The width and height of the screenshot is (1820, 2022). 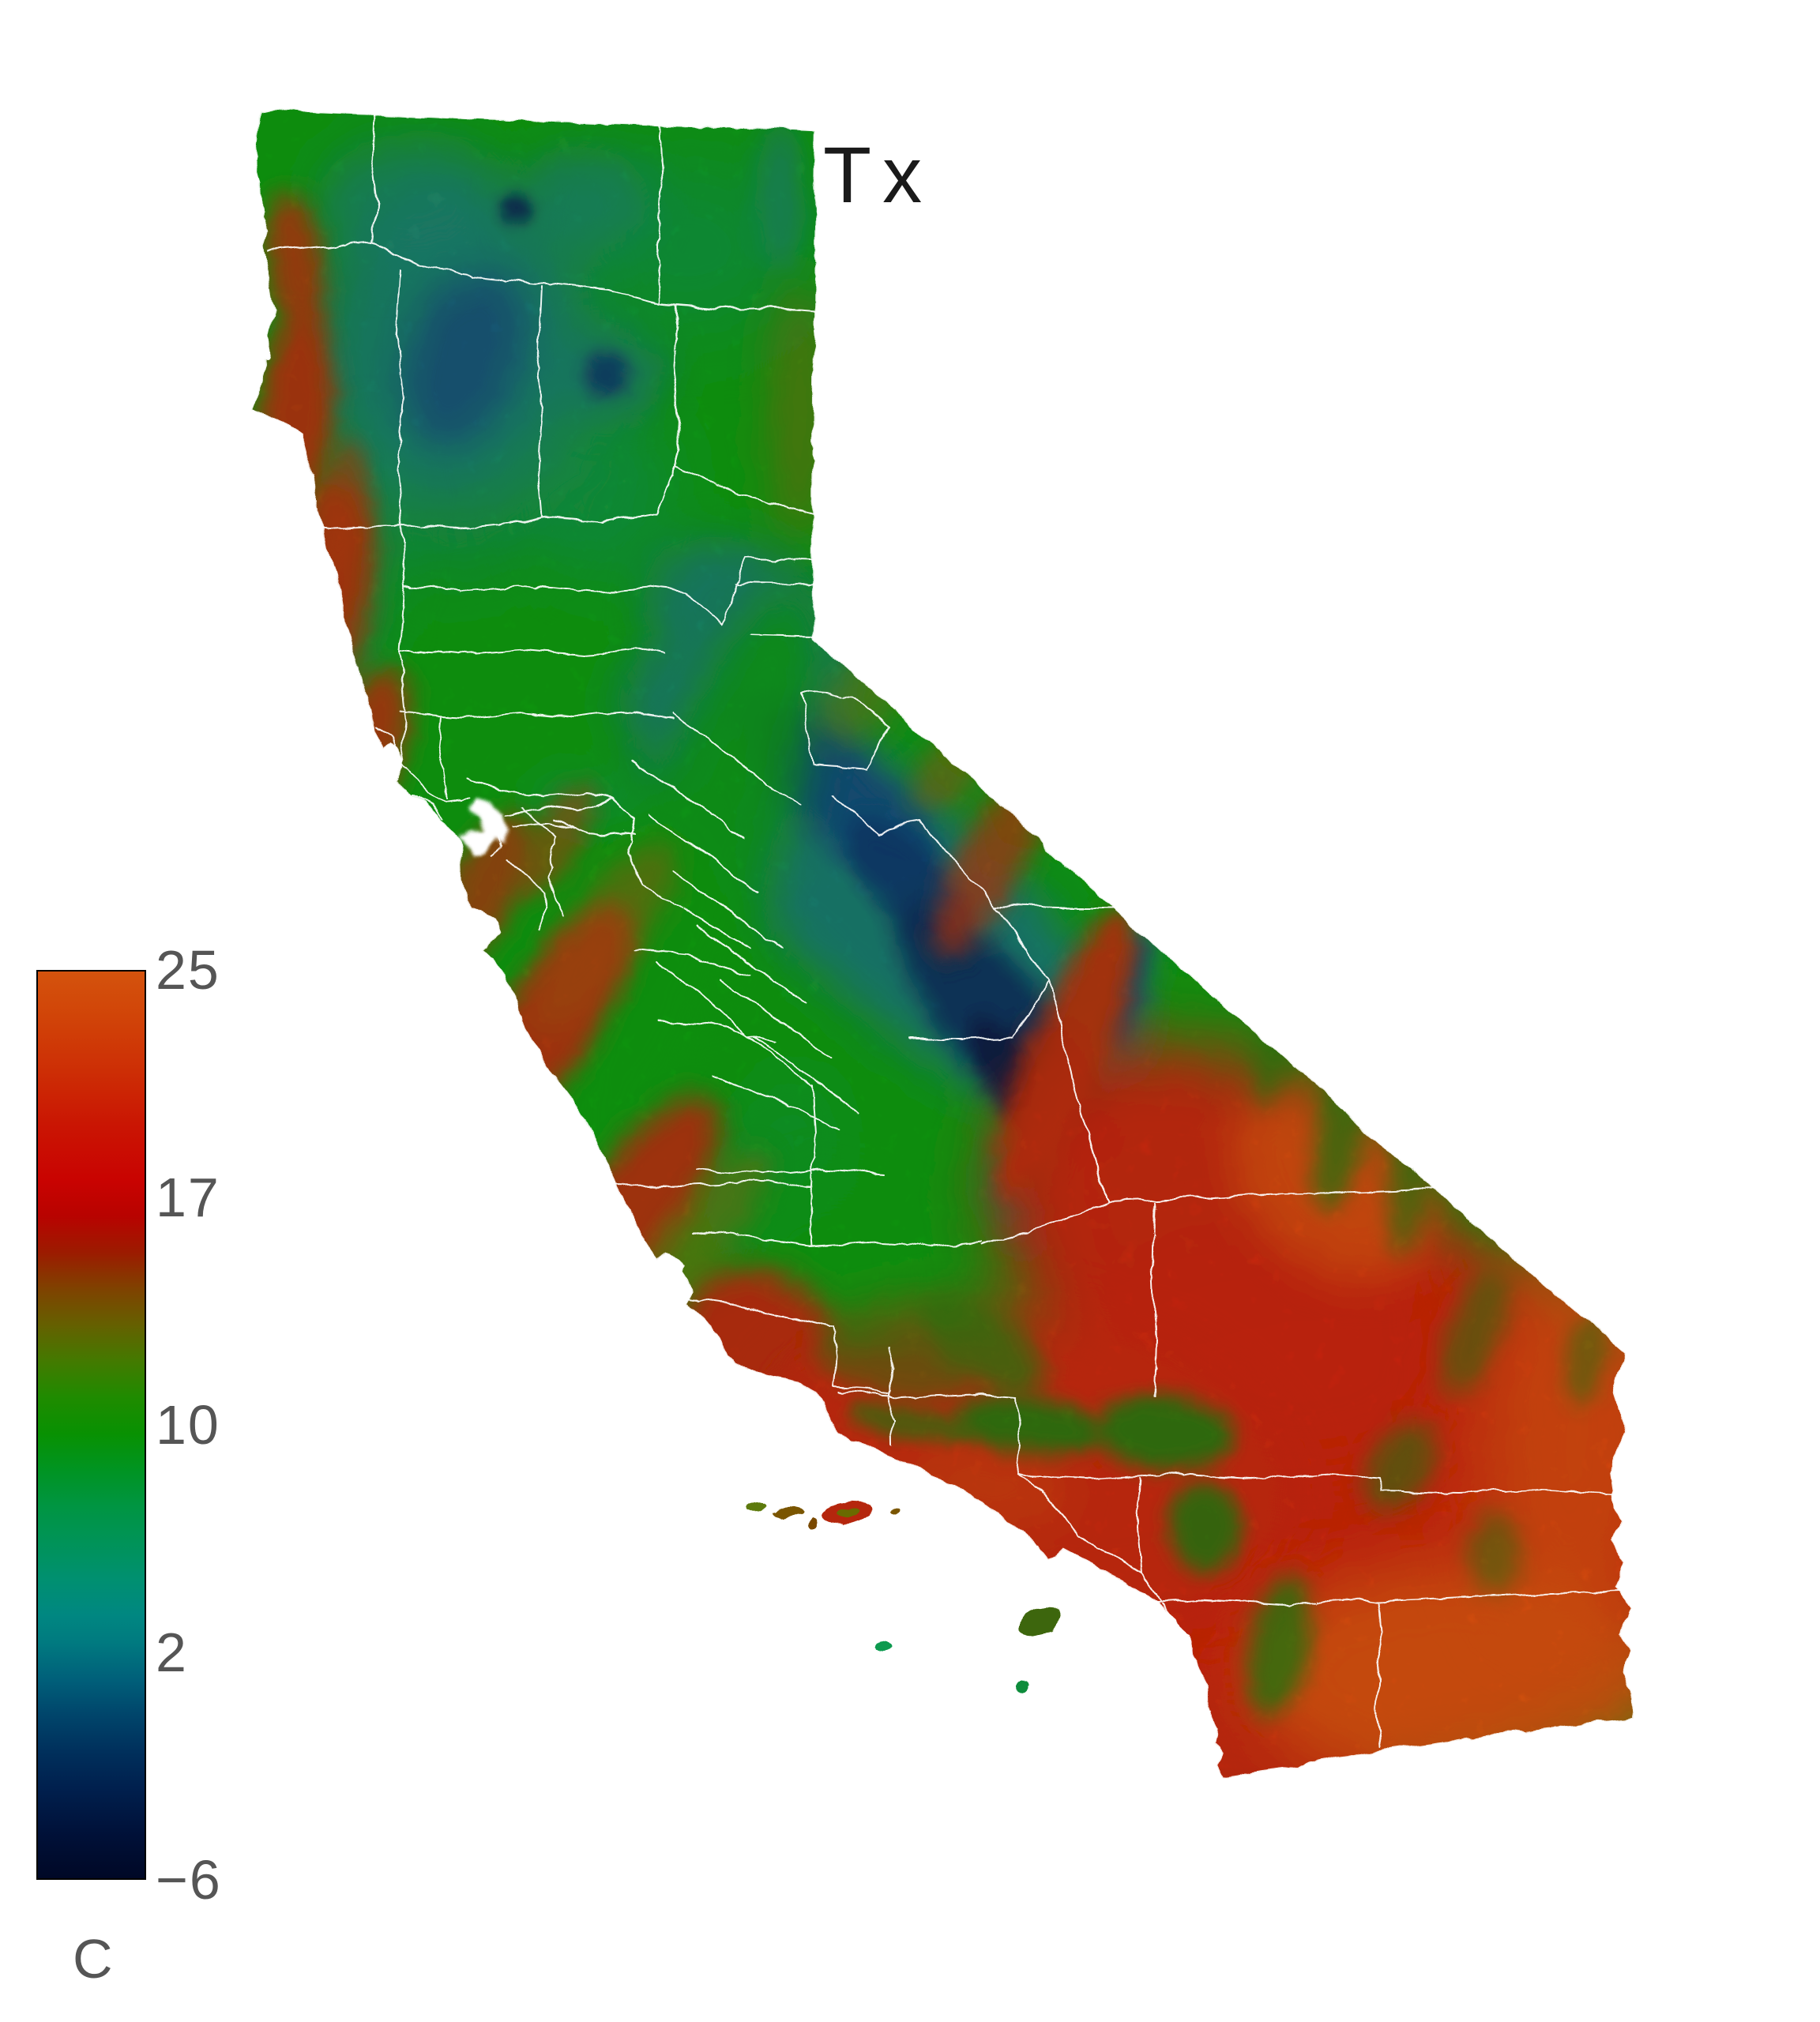 What do you see at coordinates (189, 1880) in the screenshot?
I see `colorbar-tick-neg6: −6` at bounding box center [189, 1880].